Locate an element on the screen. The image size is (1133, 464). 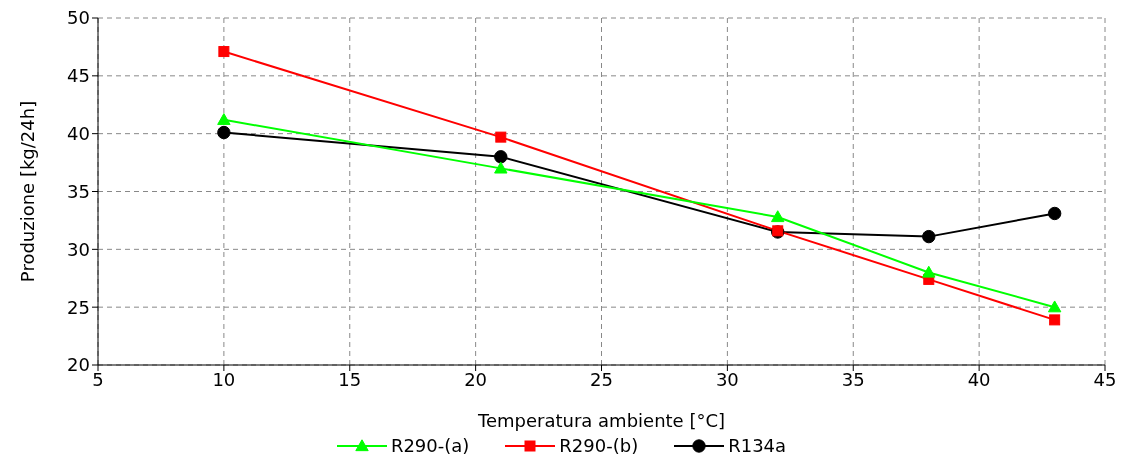
y-tick-label: 40 is located at coordinates (78, 134).